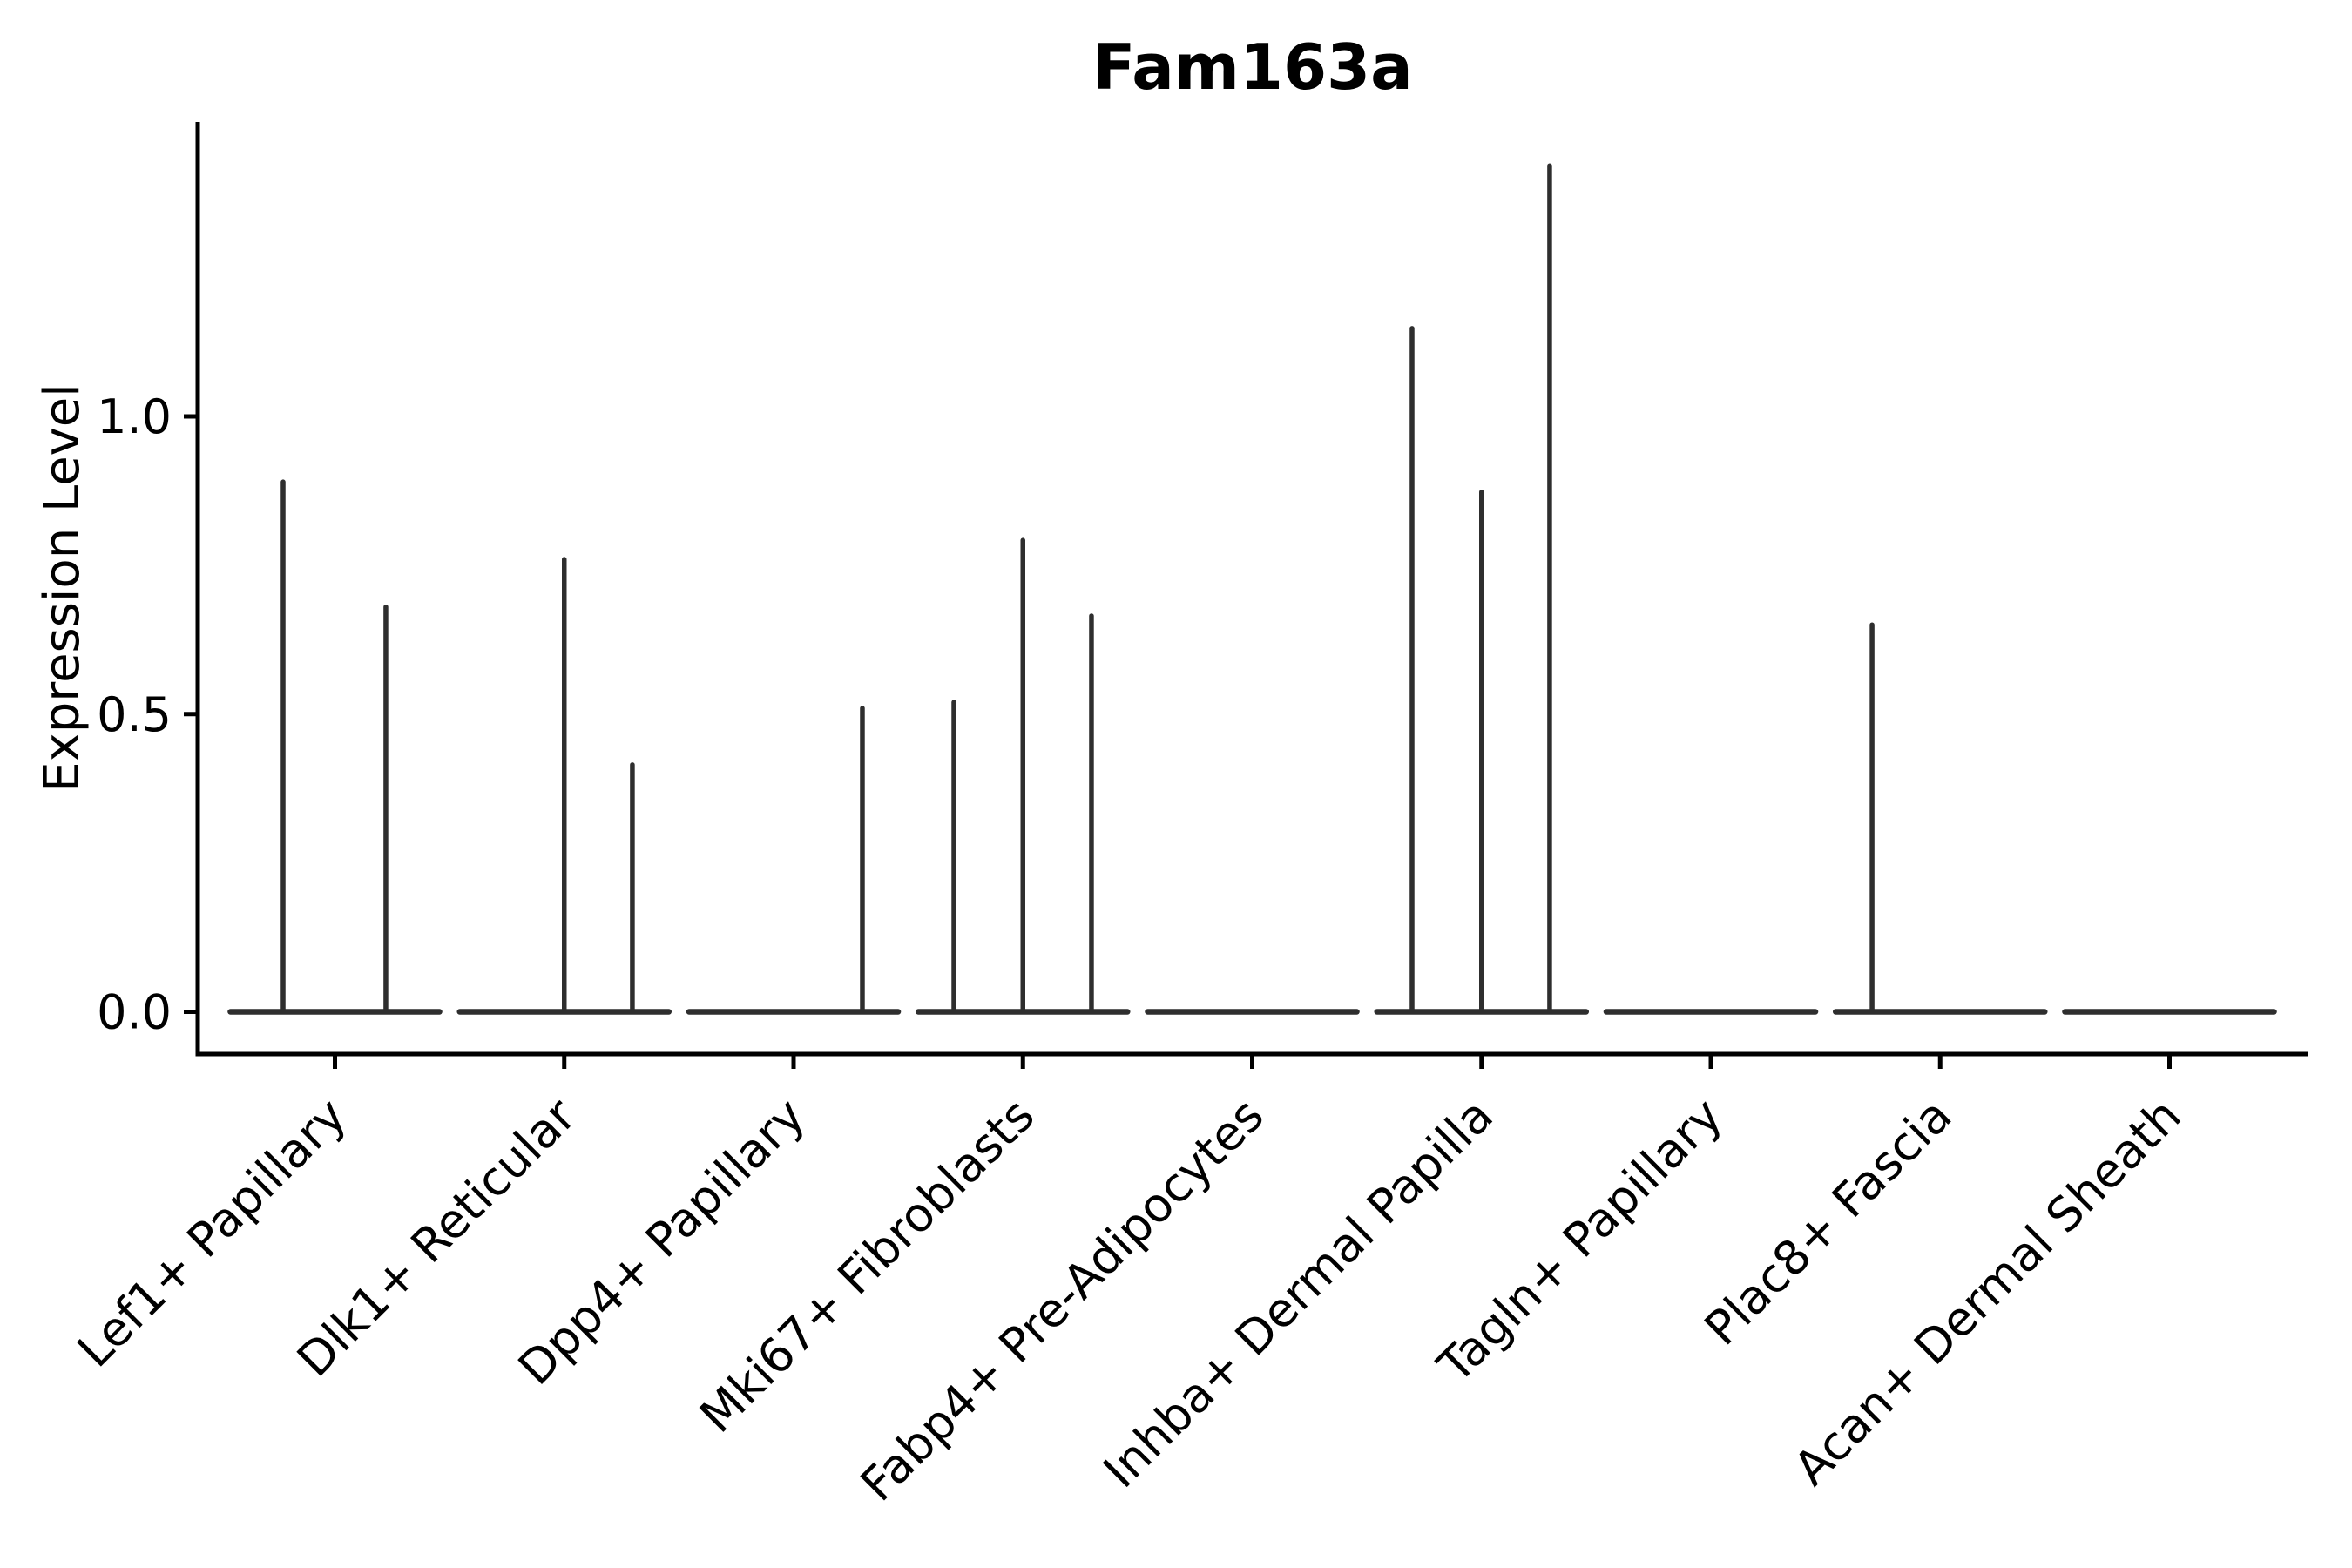 The image size is (2352, 1568). I want to click on y-tick-label: 1.0, so click(134, 416).